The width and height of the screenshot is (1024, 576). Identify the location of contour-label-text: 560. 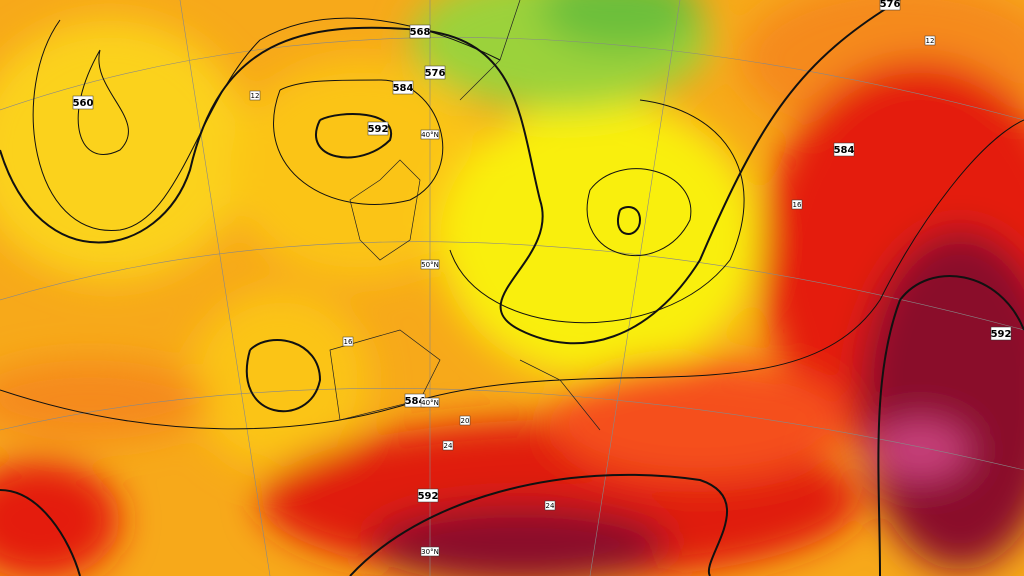
(83, 103).